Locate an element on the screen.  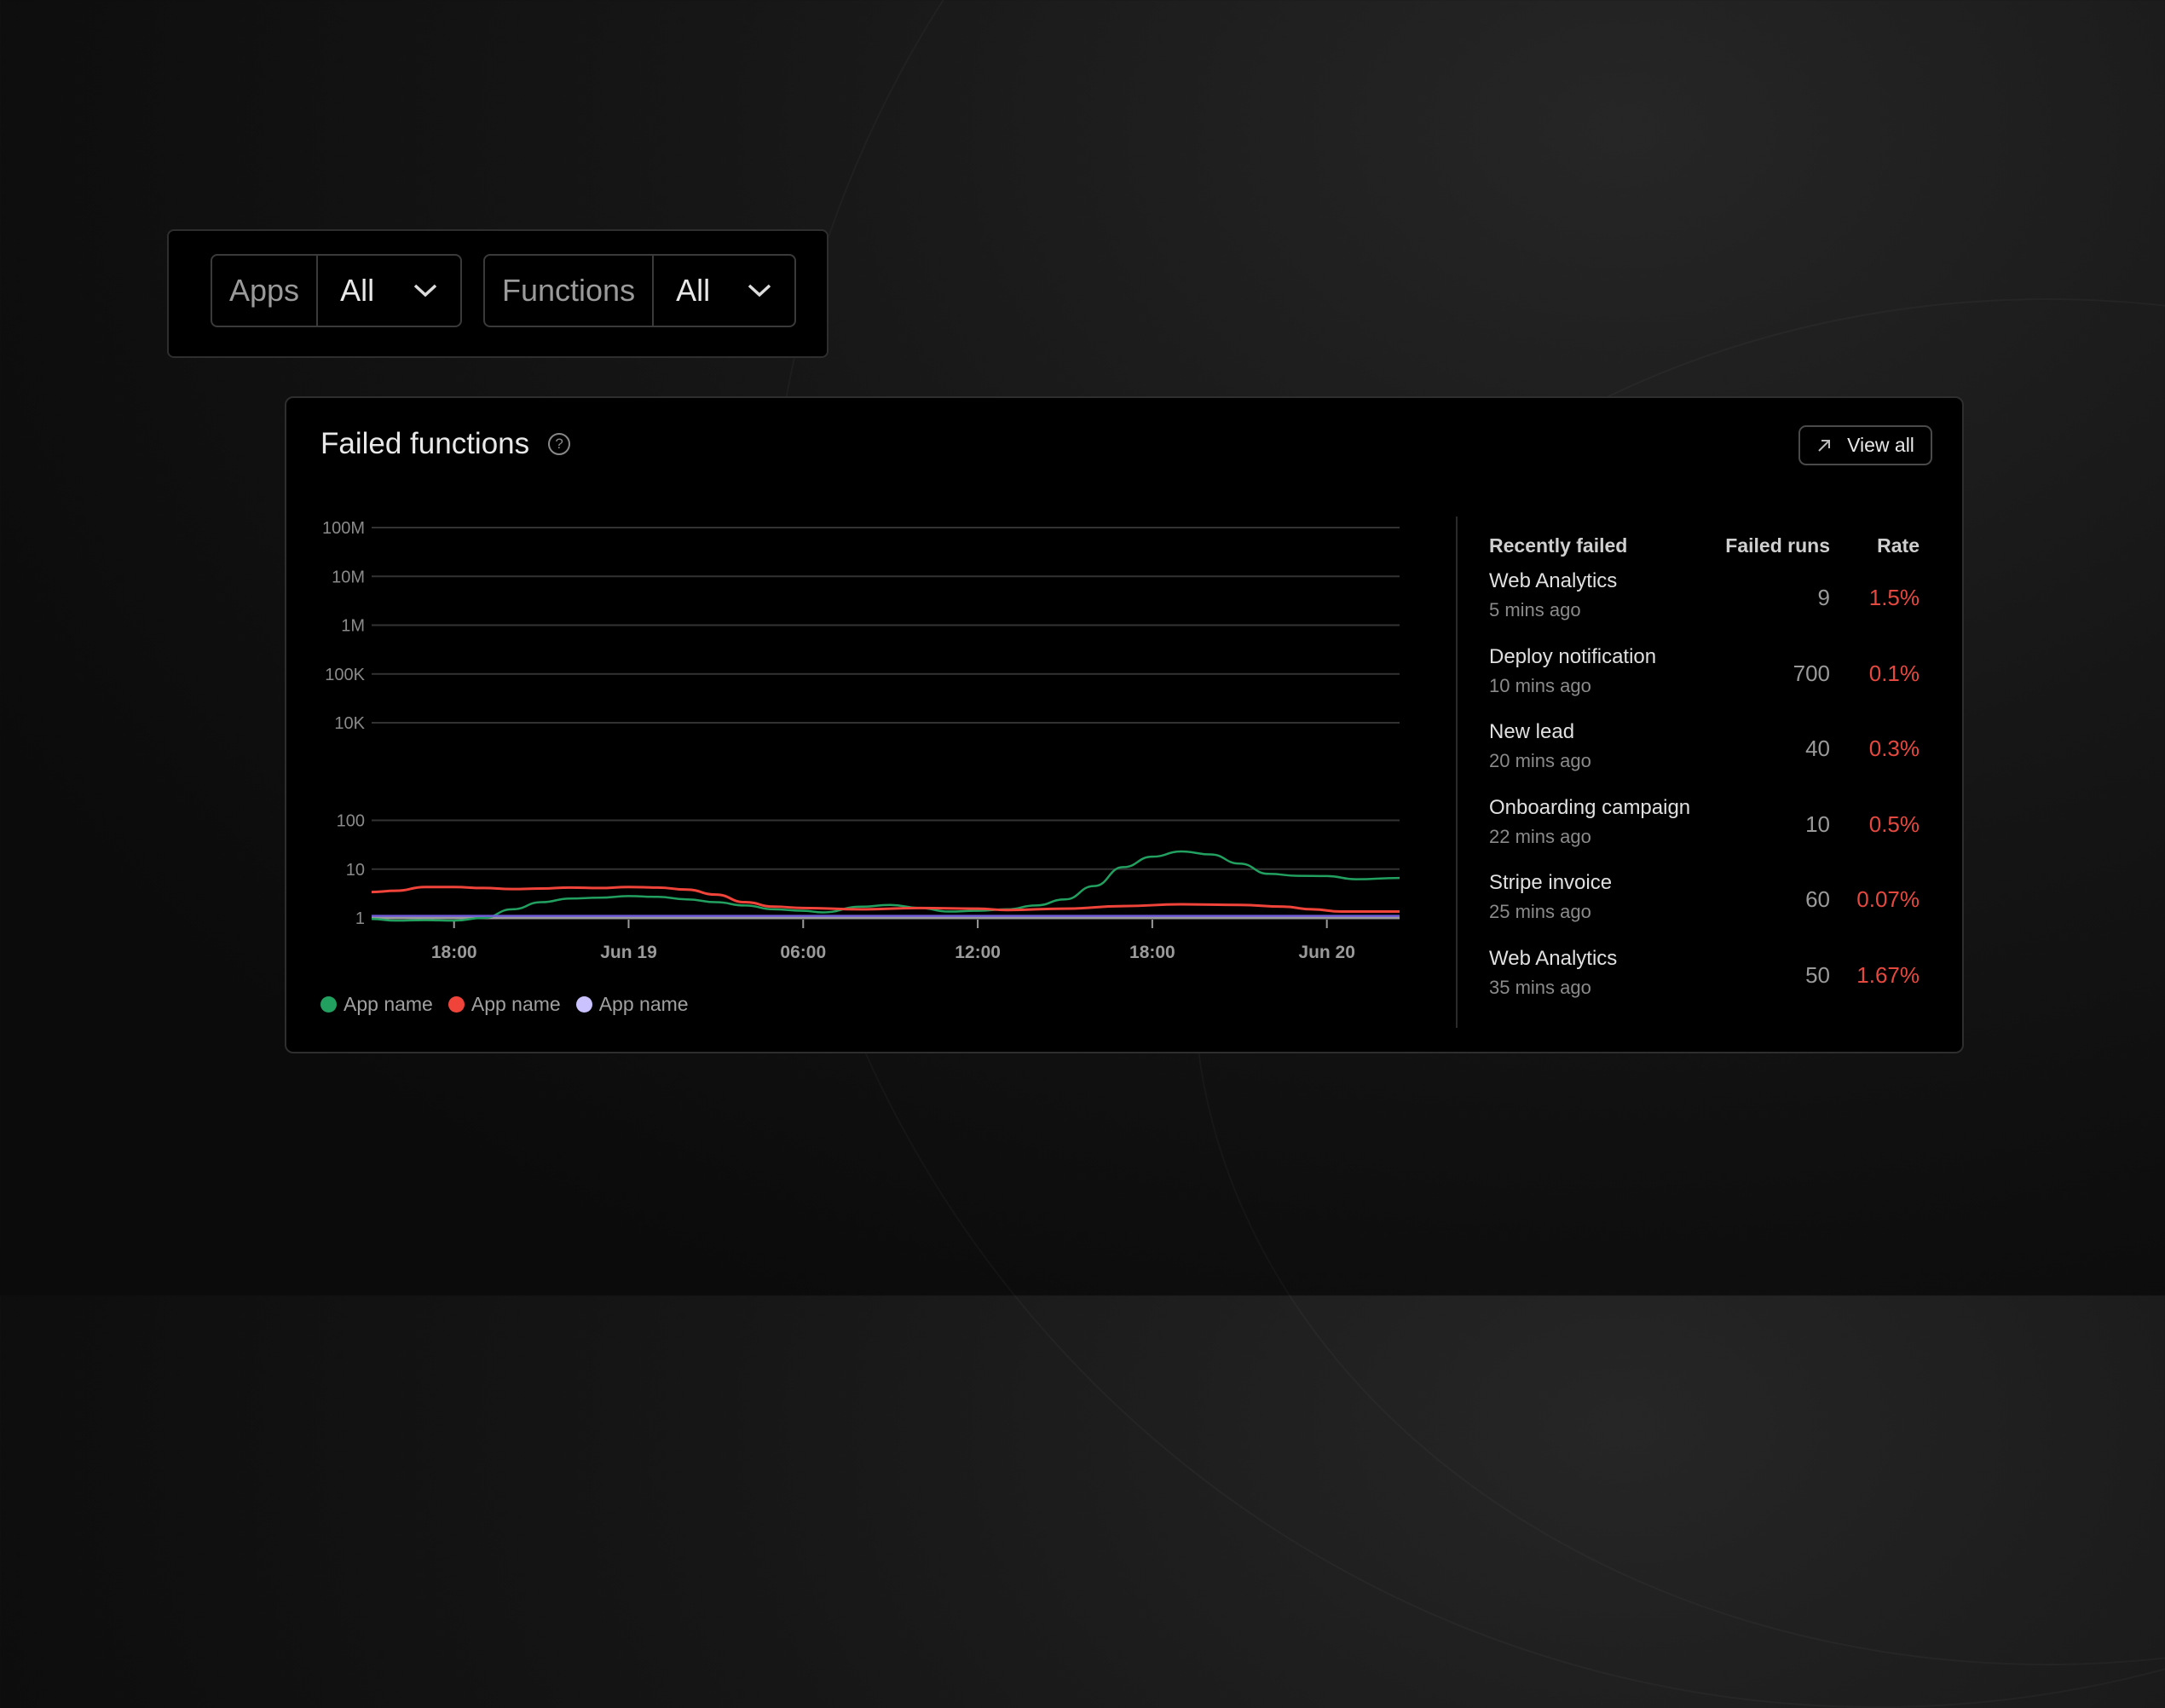
failure-rate: 1.5% is located at coordinates (1894, 597).